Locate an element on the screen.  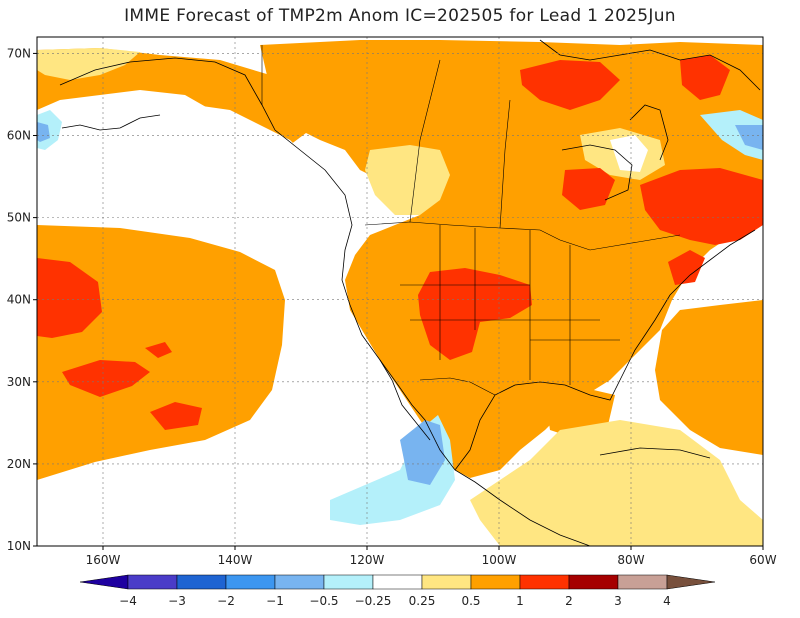
colorbar-label: −0.25 is located at coordinates (373, 601).